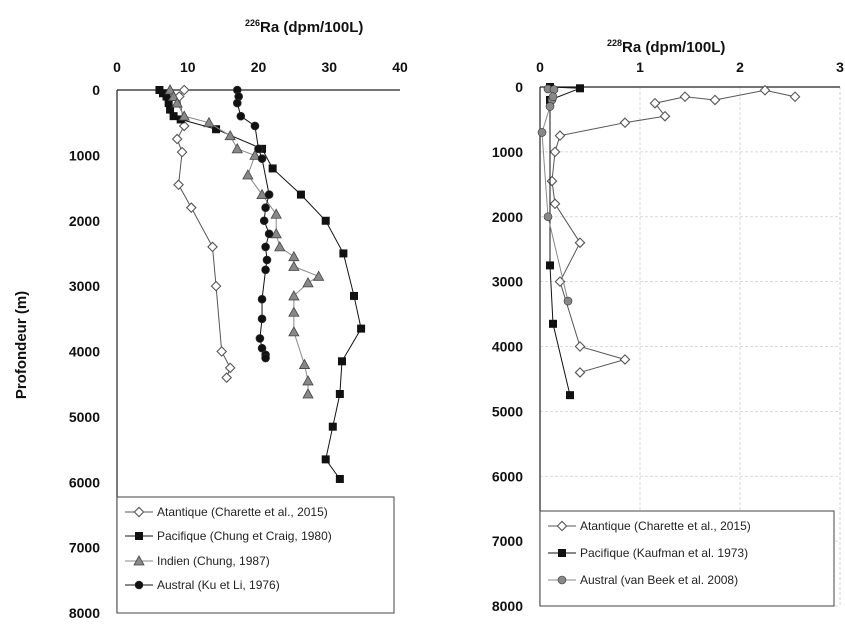 The image size is (845, 628). What do you see at coordinates (664, 553) in the screenshot?
I see `legend-label: Pacifique (Kaufman et al. 1973)` at bounding box center [664, 553].